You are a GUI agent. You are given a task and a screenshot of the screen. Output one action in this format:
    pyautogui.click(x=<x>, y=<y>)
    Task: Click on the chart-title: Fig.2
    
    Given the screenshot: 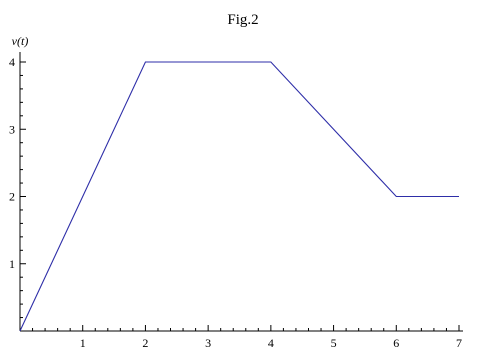 What is the action you would take?
    pyautogui.click(x=242, y=20)
    